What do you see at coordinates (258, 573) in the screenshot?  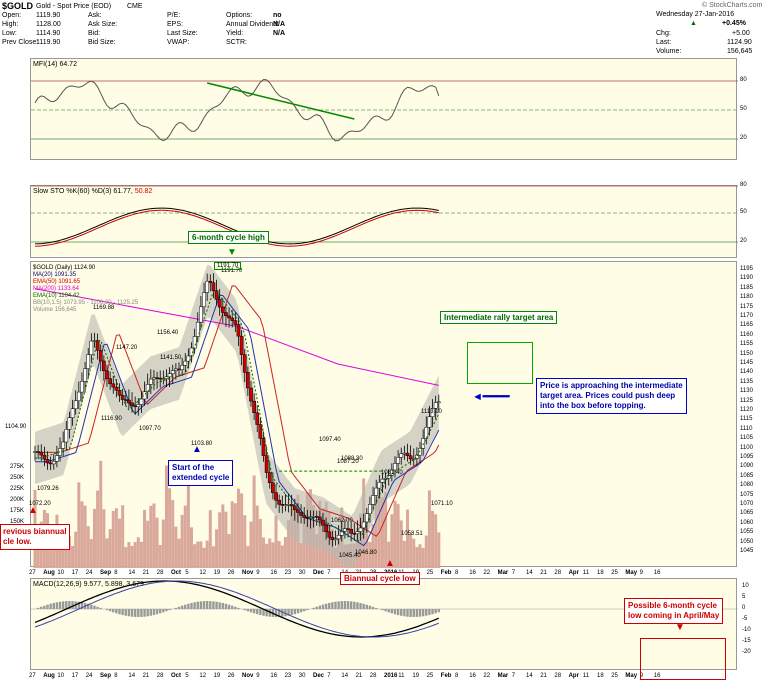 I see `x-tick-label: 9` at bounding box center [258, 573].